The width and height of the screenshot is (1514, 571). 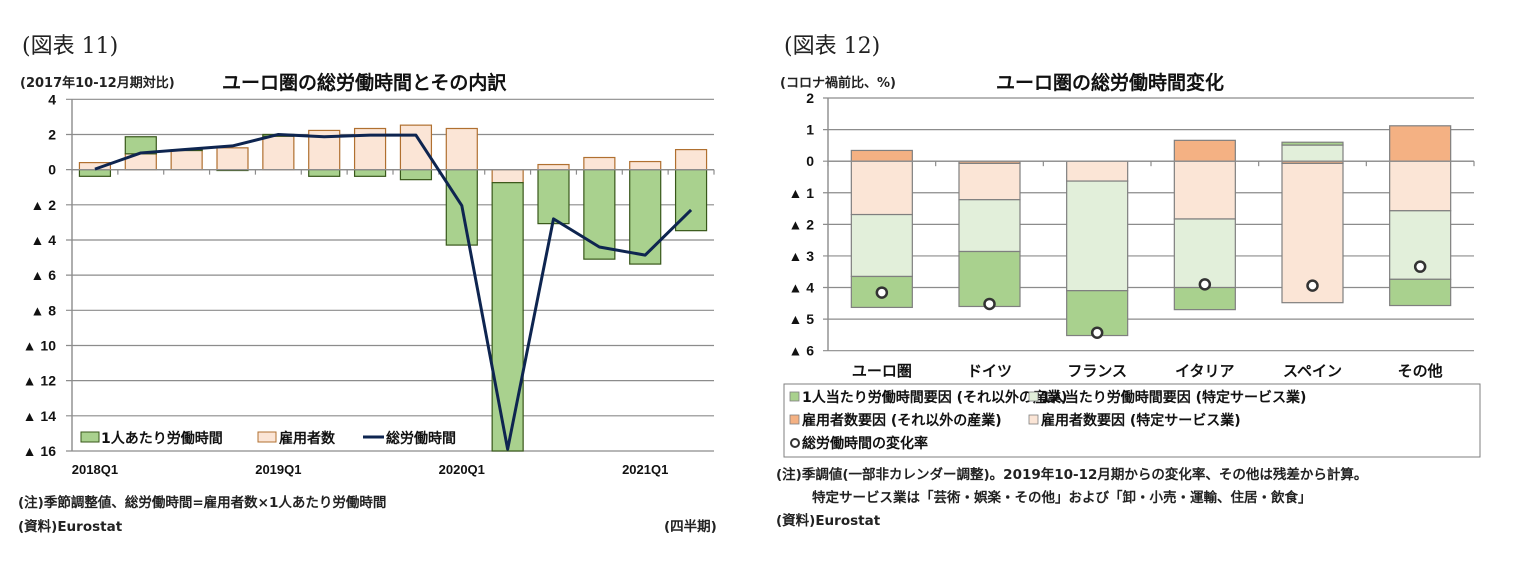 What do you see at coordinates (370, 469) in the screenshot?
I see `left-x-axis-ticks: 2018Q1 2019Q1 2020Q1 2021Q1` at bounding box center [370, 469].